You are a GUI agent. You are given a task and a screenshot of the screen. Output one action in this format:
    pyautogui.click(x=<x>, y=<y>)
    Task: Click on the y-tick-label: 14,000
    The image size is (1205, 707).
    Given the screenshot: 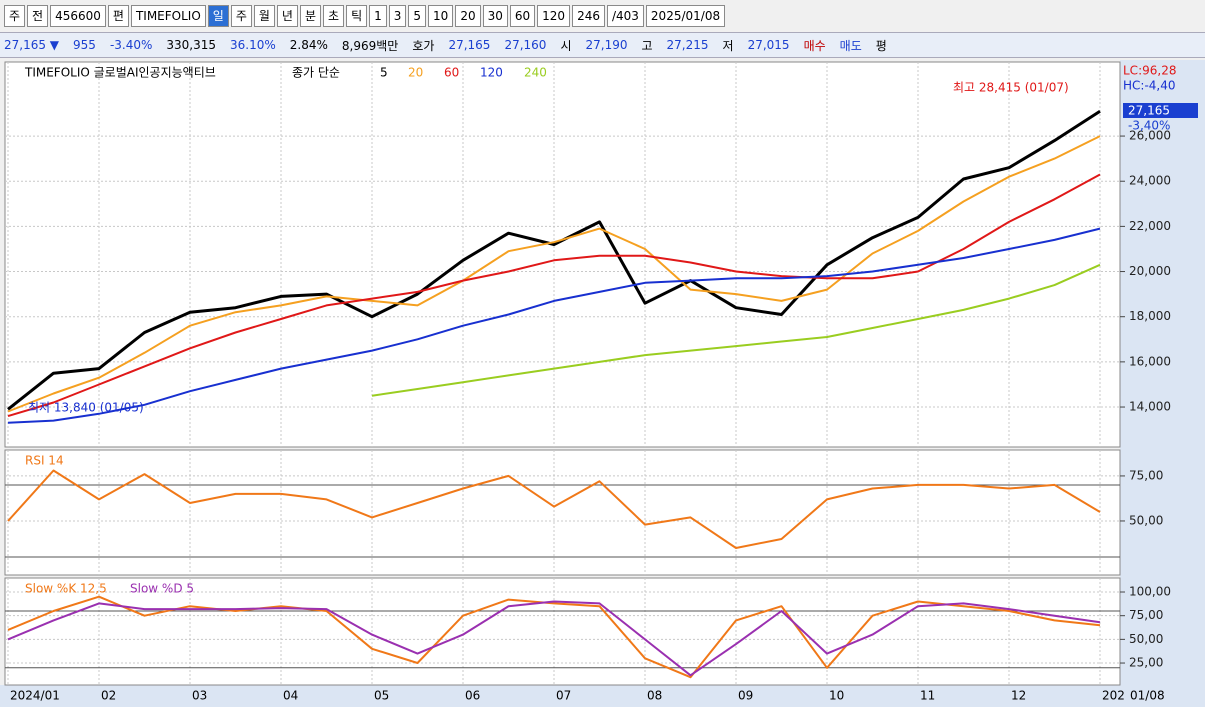 What is the action you would take?
    pyautogui.click(x=1150, y=407)
    